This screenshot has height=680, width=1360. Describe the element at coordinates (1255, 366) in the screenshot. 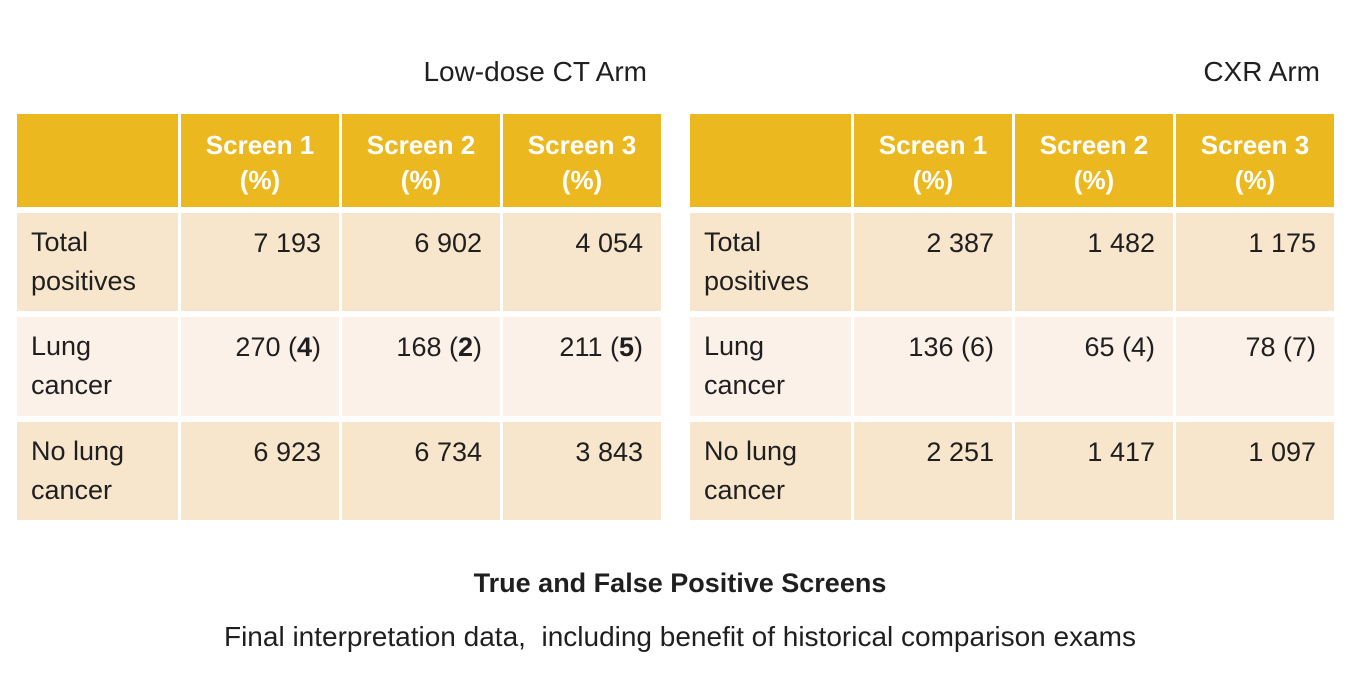

I see `value-cell: 78 (7)` at that location.